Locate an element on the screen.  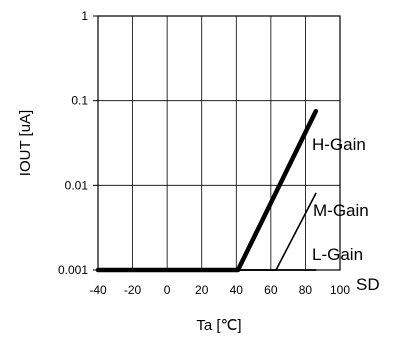
x-tick-label: 20 is located at coordinates (202, 290).